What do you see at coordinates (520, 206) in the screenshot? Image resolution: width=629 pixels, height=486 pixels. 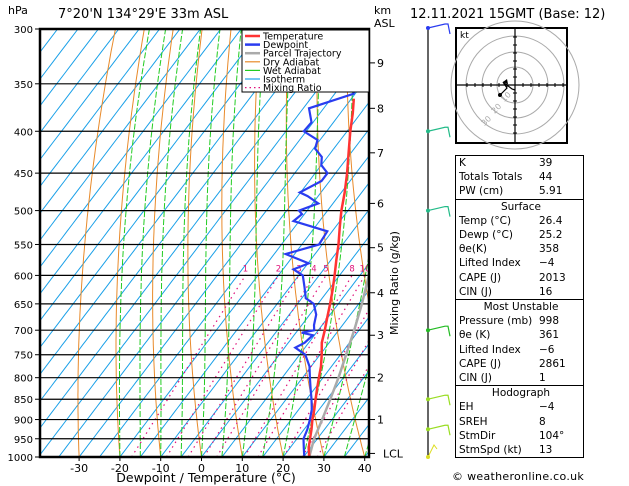 I see `surface-title: Surface` at bounding box center [520, 206].